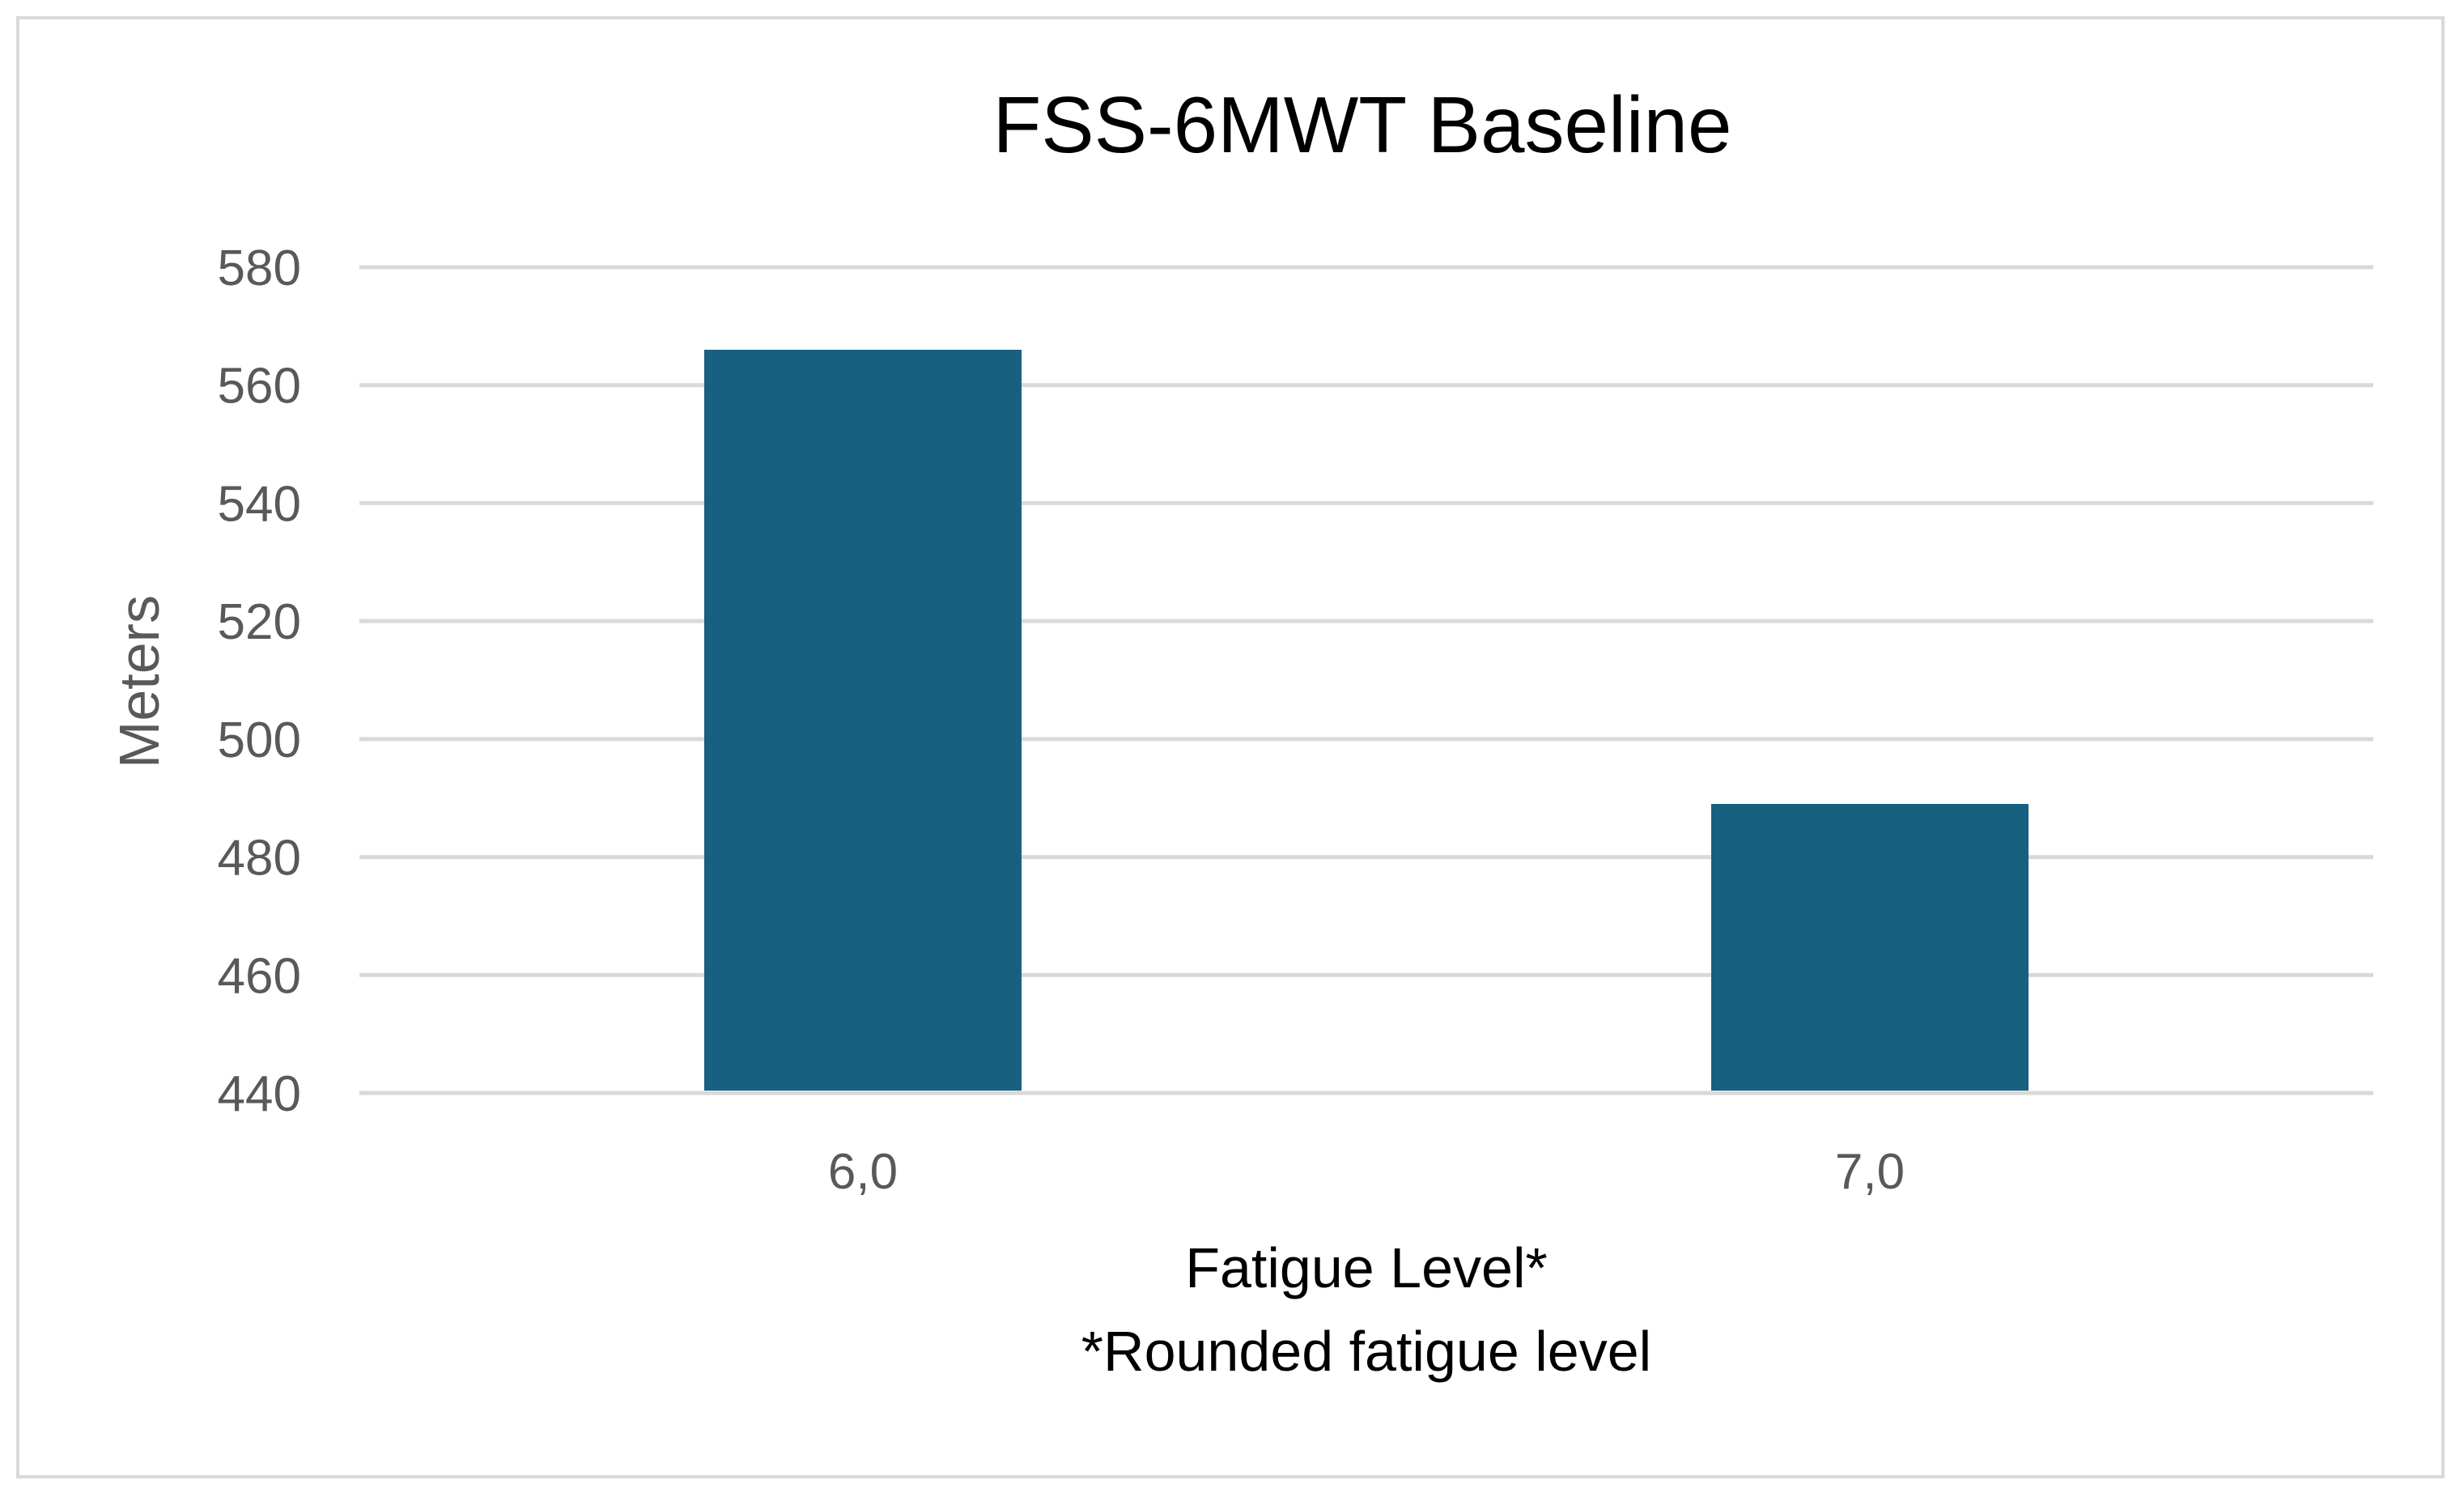  I want to click on y-tick-label: 560, so click(259, 387).